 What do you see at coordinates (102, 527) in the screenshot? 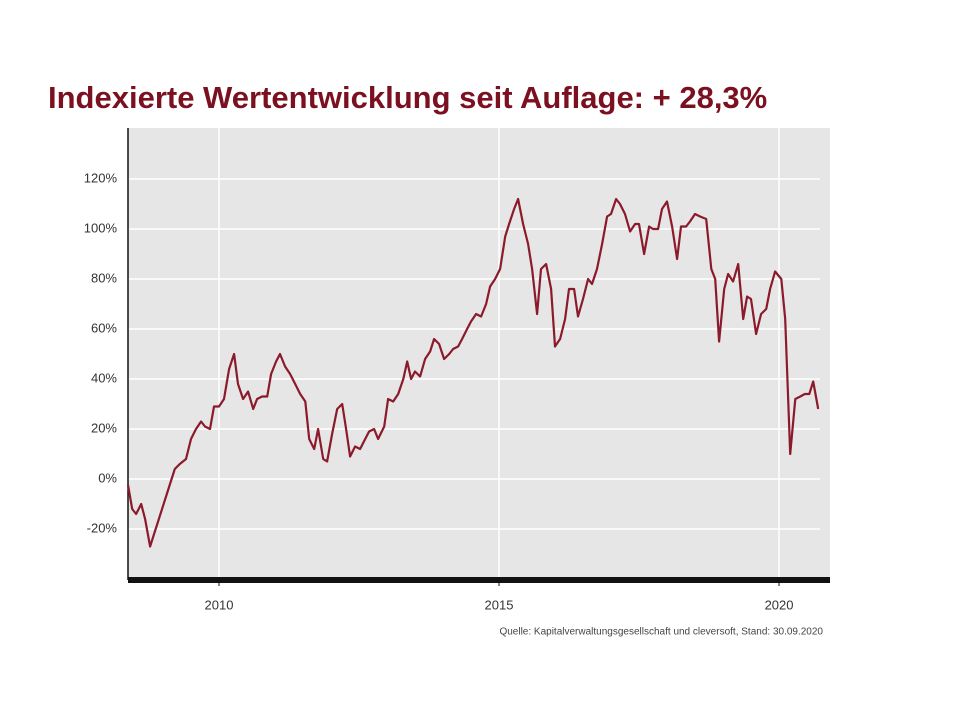
I see `y-tick-label: -20%` at bounding box center [102, 527].